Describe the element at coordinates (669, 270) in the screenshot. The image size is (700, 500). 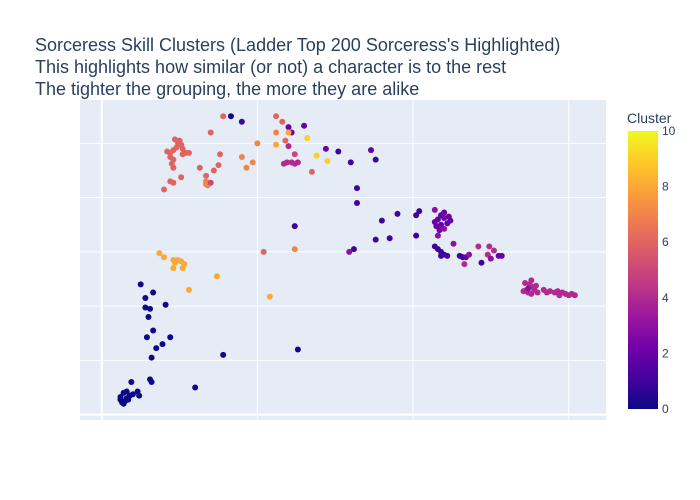
I see `colorbar-ticks: 0 2 4 6 8 10` at that location.